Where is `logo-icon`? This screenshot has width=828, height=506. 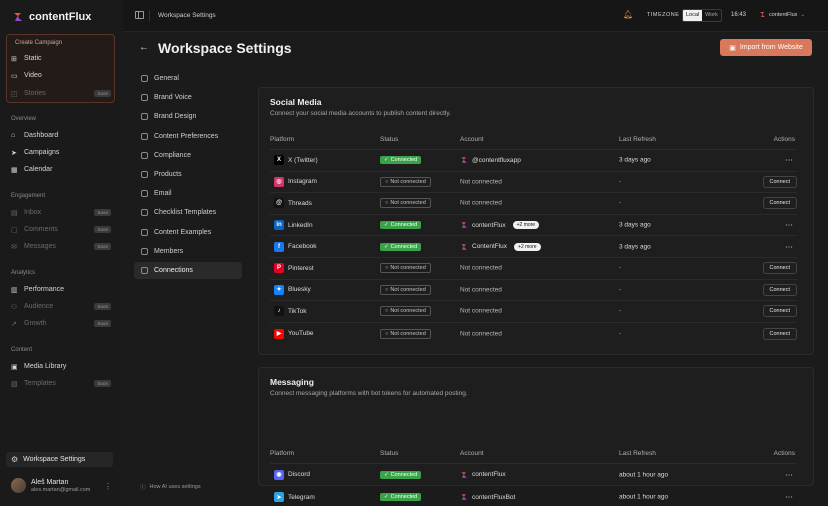 logo-icon is located at coordinates (464, 225).